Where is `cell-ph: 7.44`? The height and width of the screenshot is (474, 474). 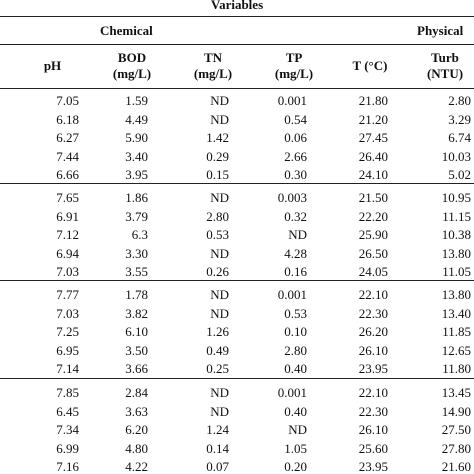
cell-ph: 7.44 is located at coordinates (67, 156).